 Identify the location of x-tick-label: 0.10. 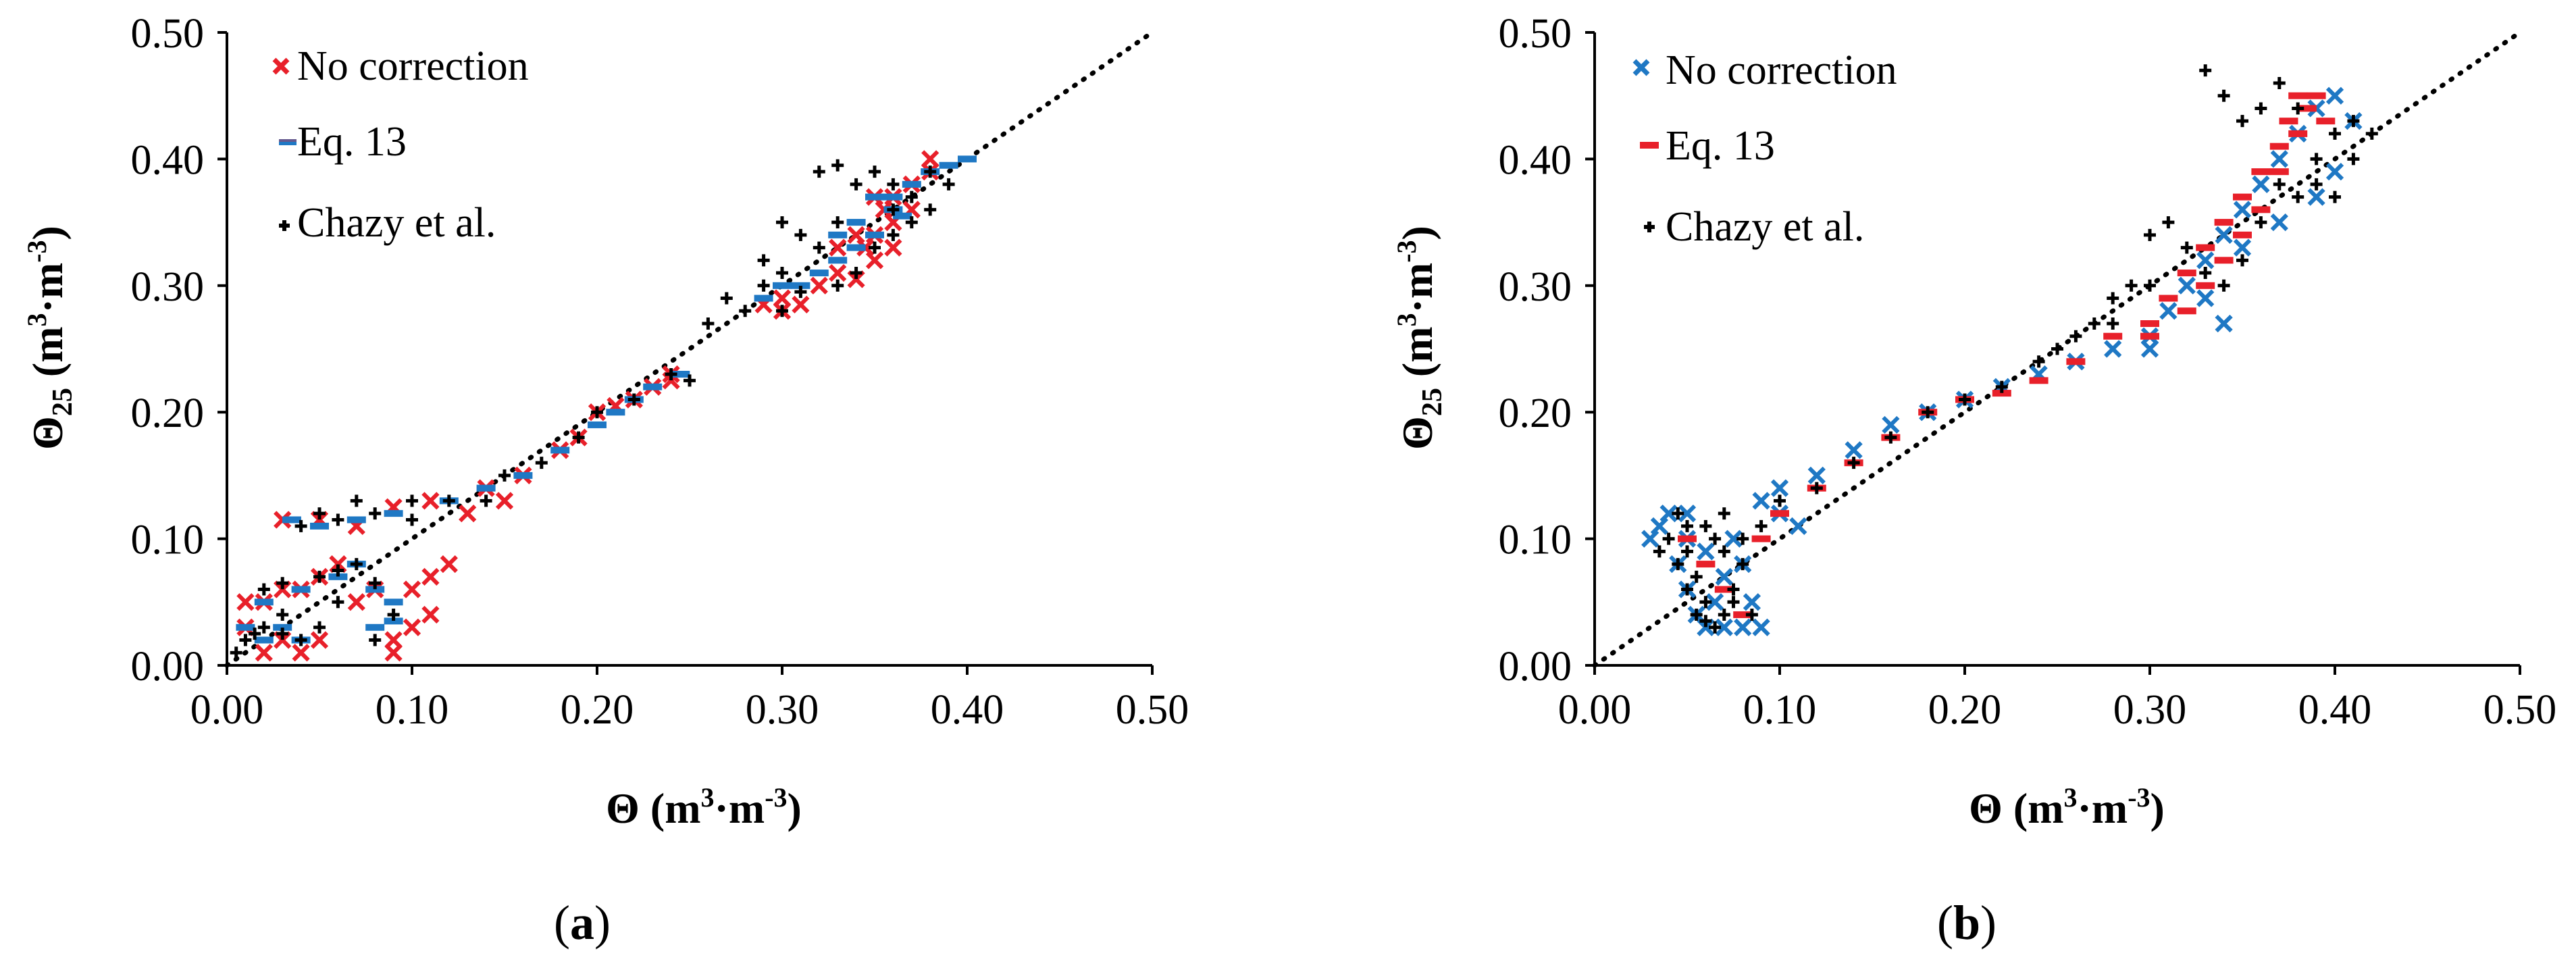
(1780, 710).